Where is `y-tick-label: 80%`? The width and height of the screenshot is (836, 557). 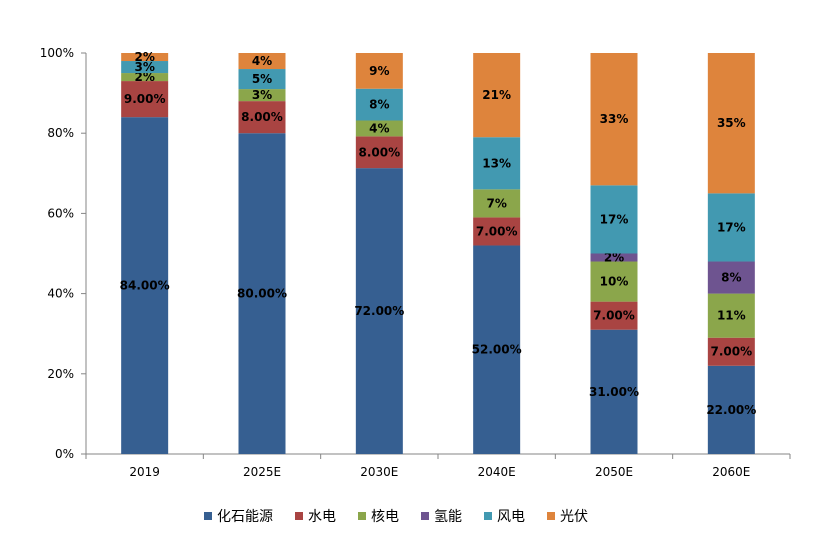 y-tick-label: 80% is located at coordinates (60, 133).